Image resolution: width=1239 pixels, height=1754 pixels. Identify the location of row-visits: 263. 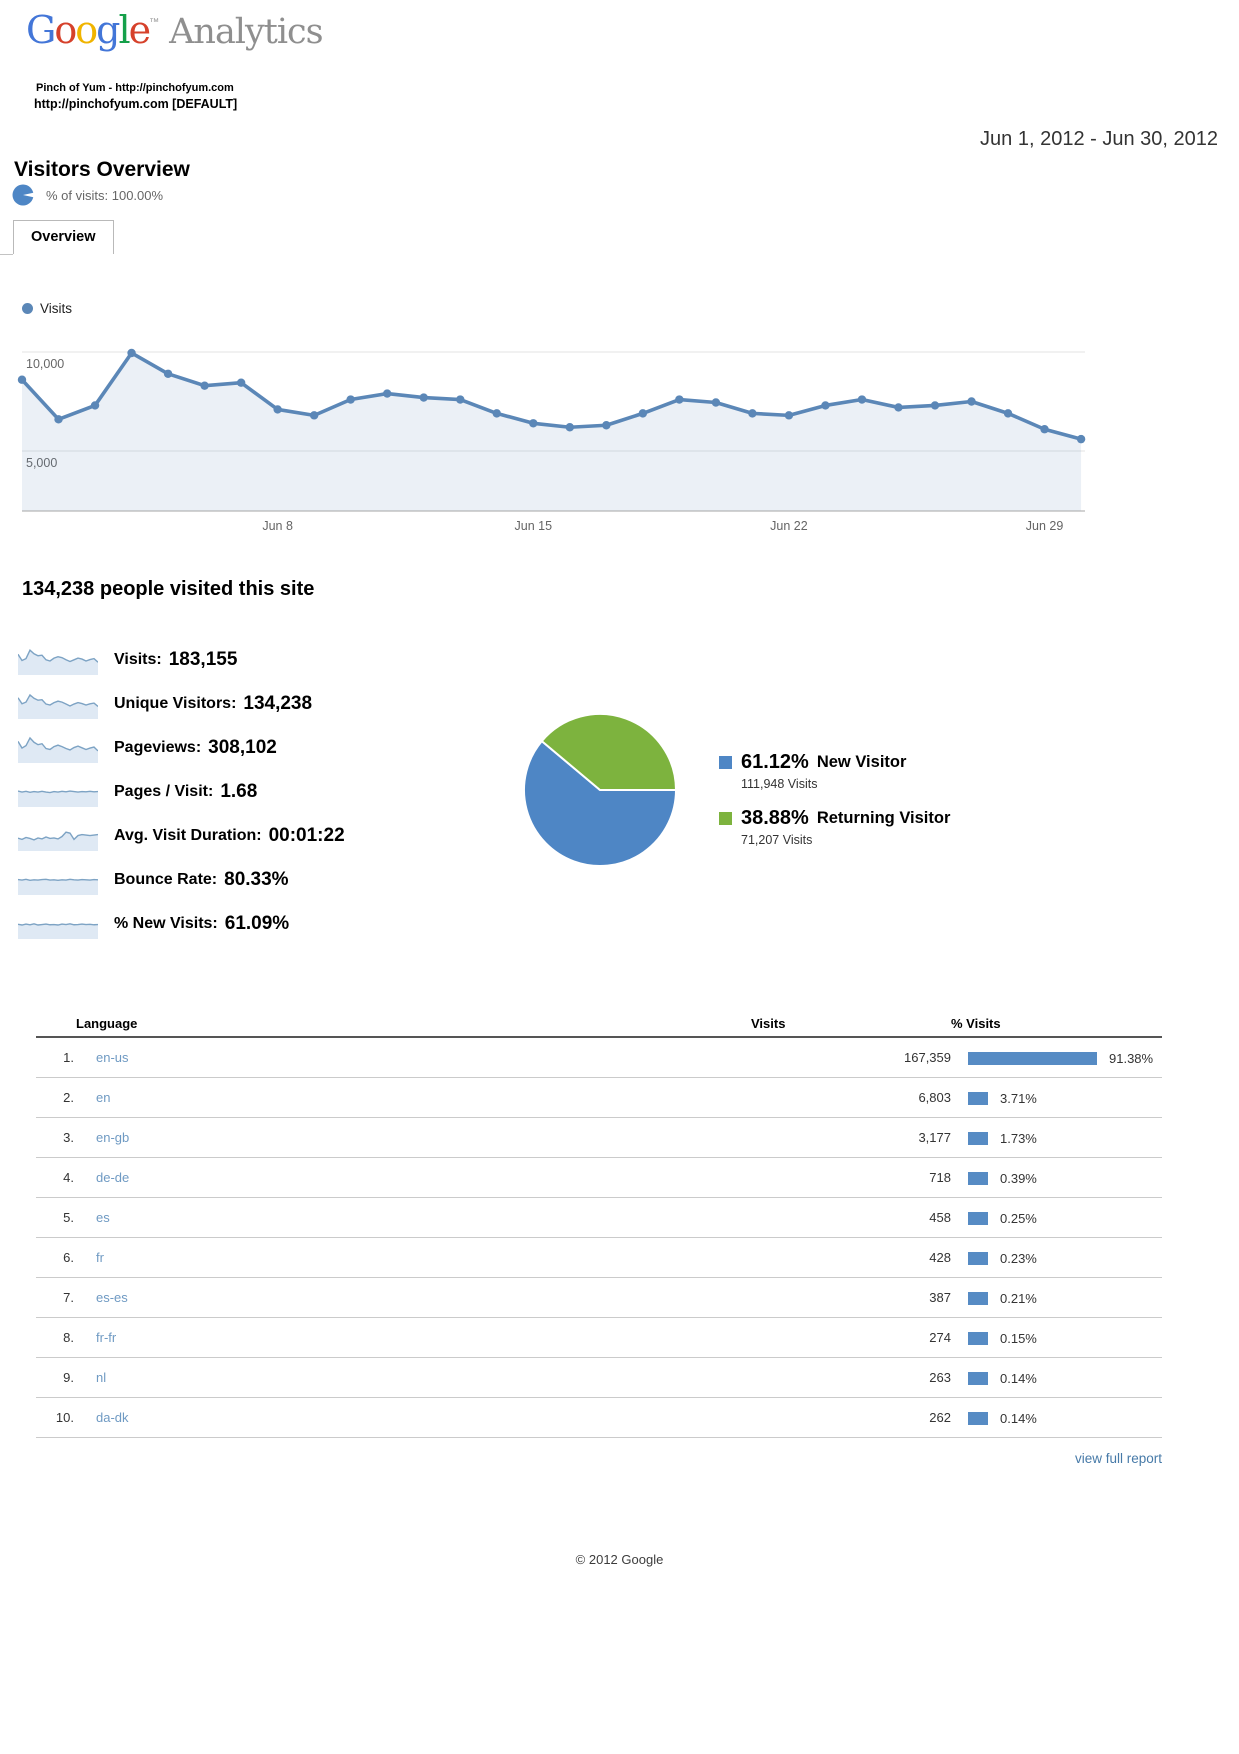
(851, 1377).